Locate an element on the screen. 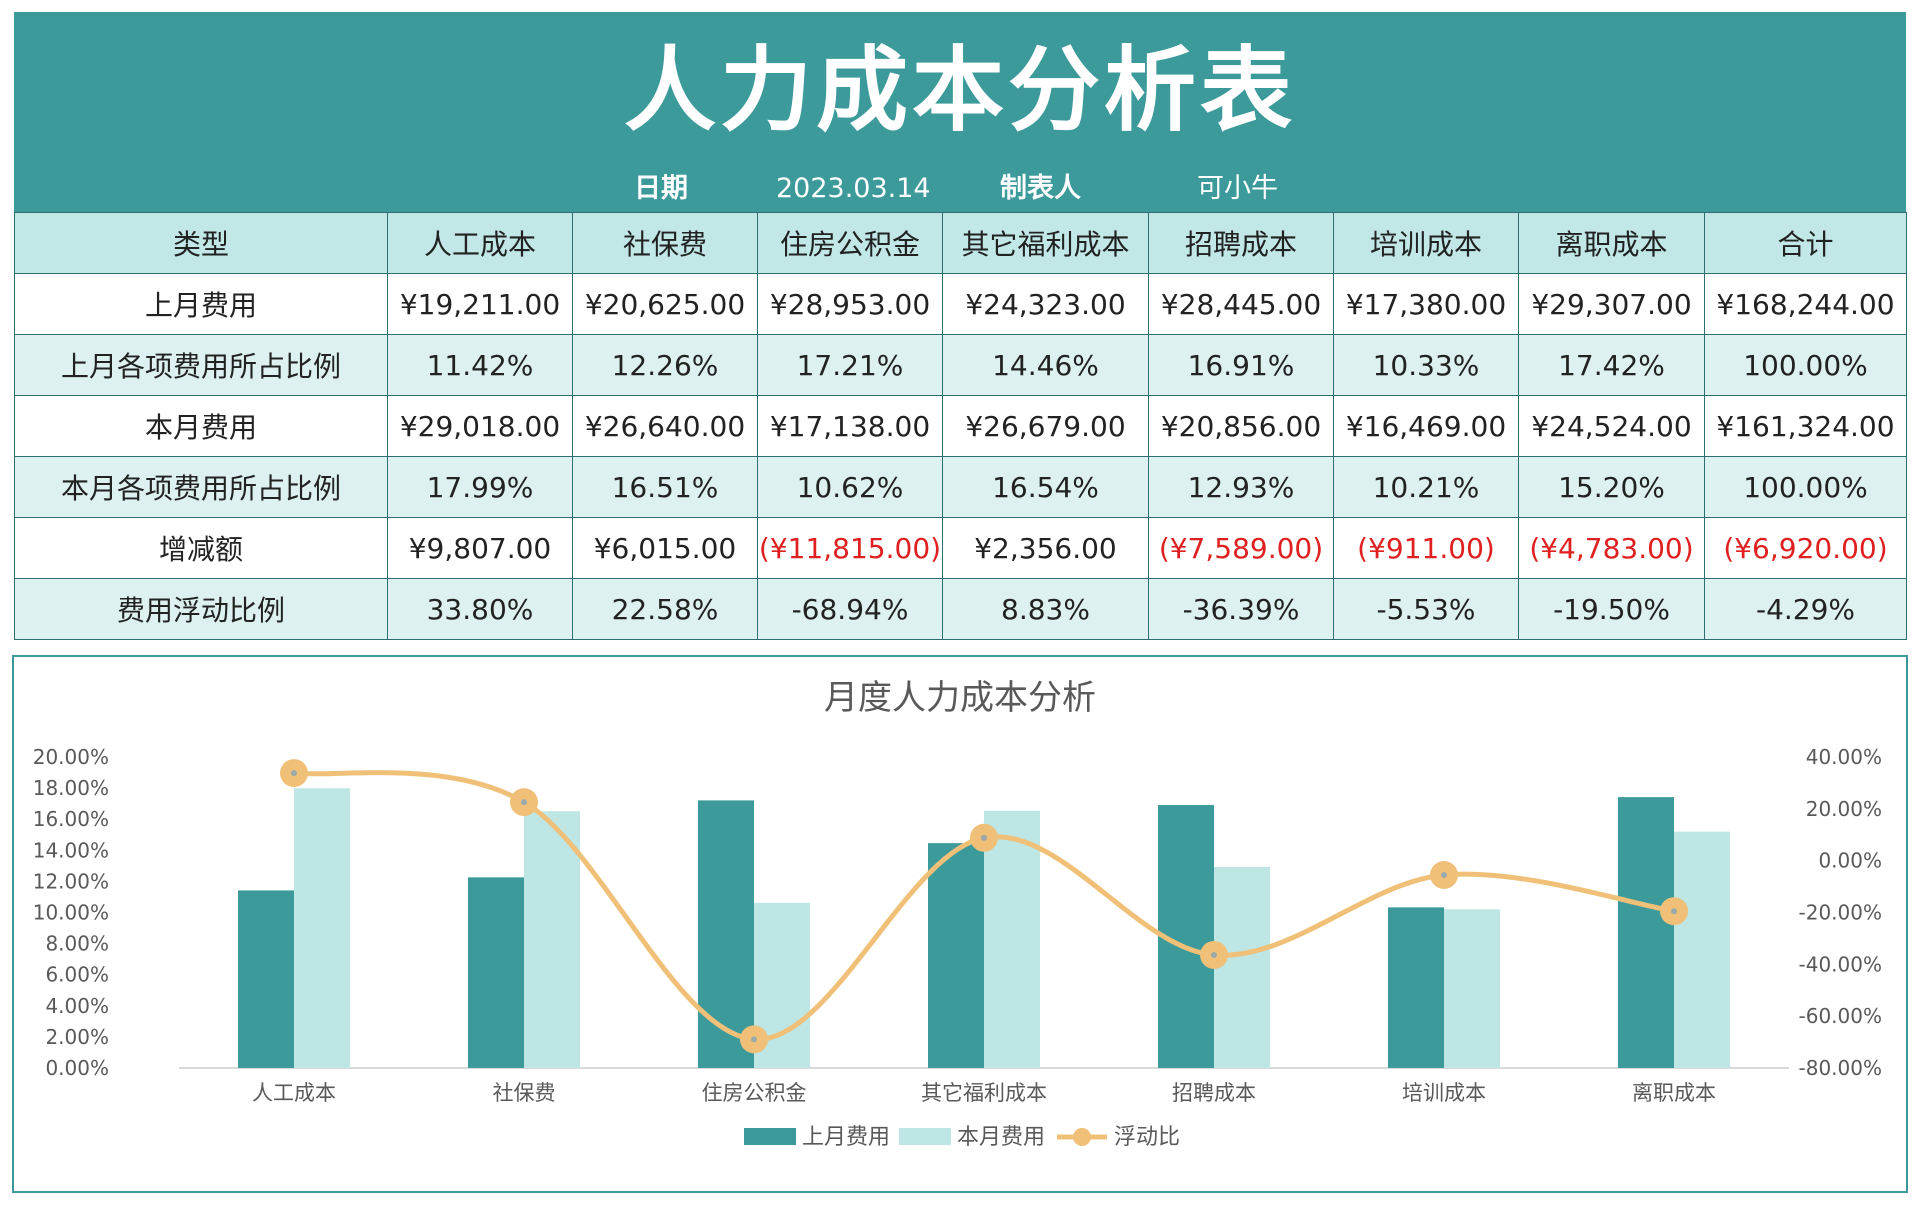 The image size is (1920, 1205). table-cell: 12.26% is located at coordinates (665, 365).